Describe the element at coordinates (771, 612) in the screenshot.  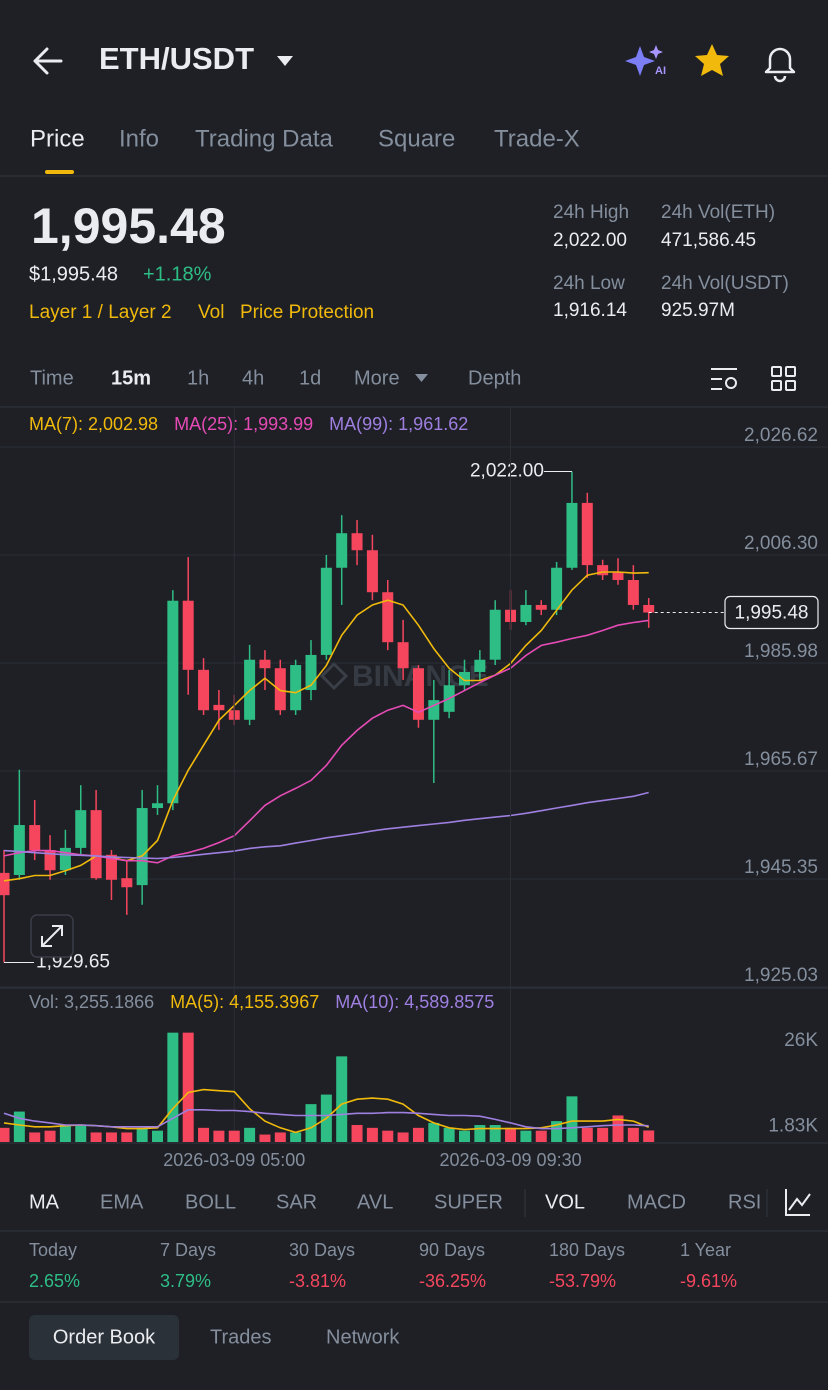
I see `last-price-box` at that location.